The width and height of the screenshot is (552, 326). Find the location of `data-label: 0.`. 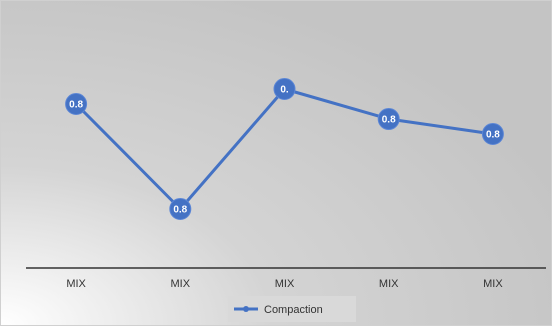

data-label: 0. is located at coordinates (284, 90).